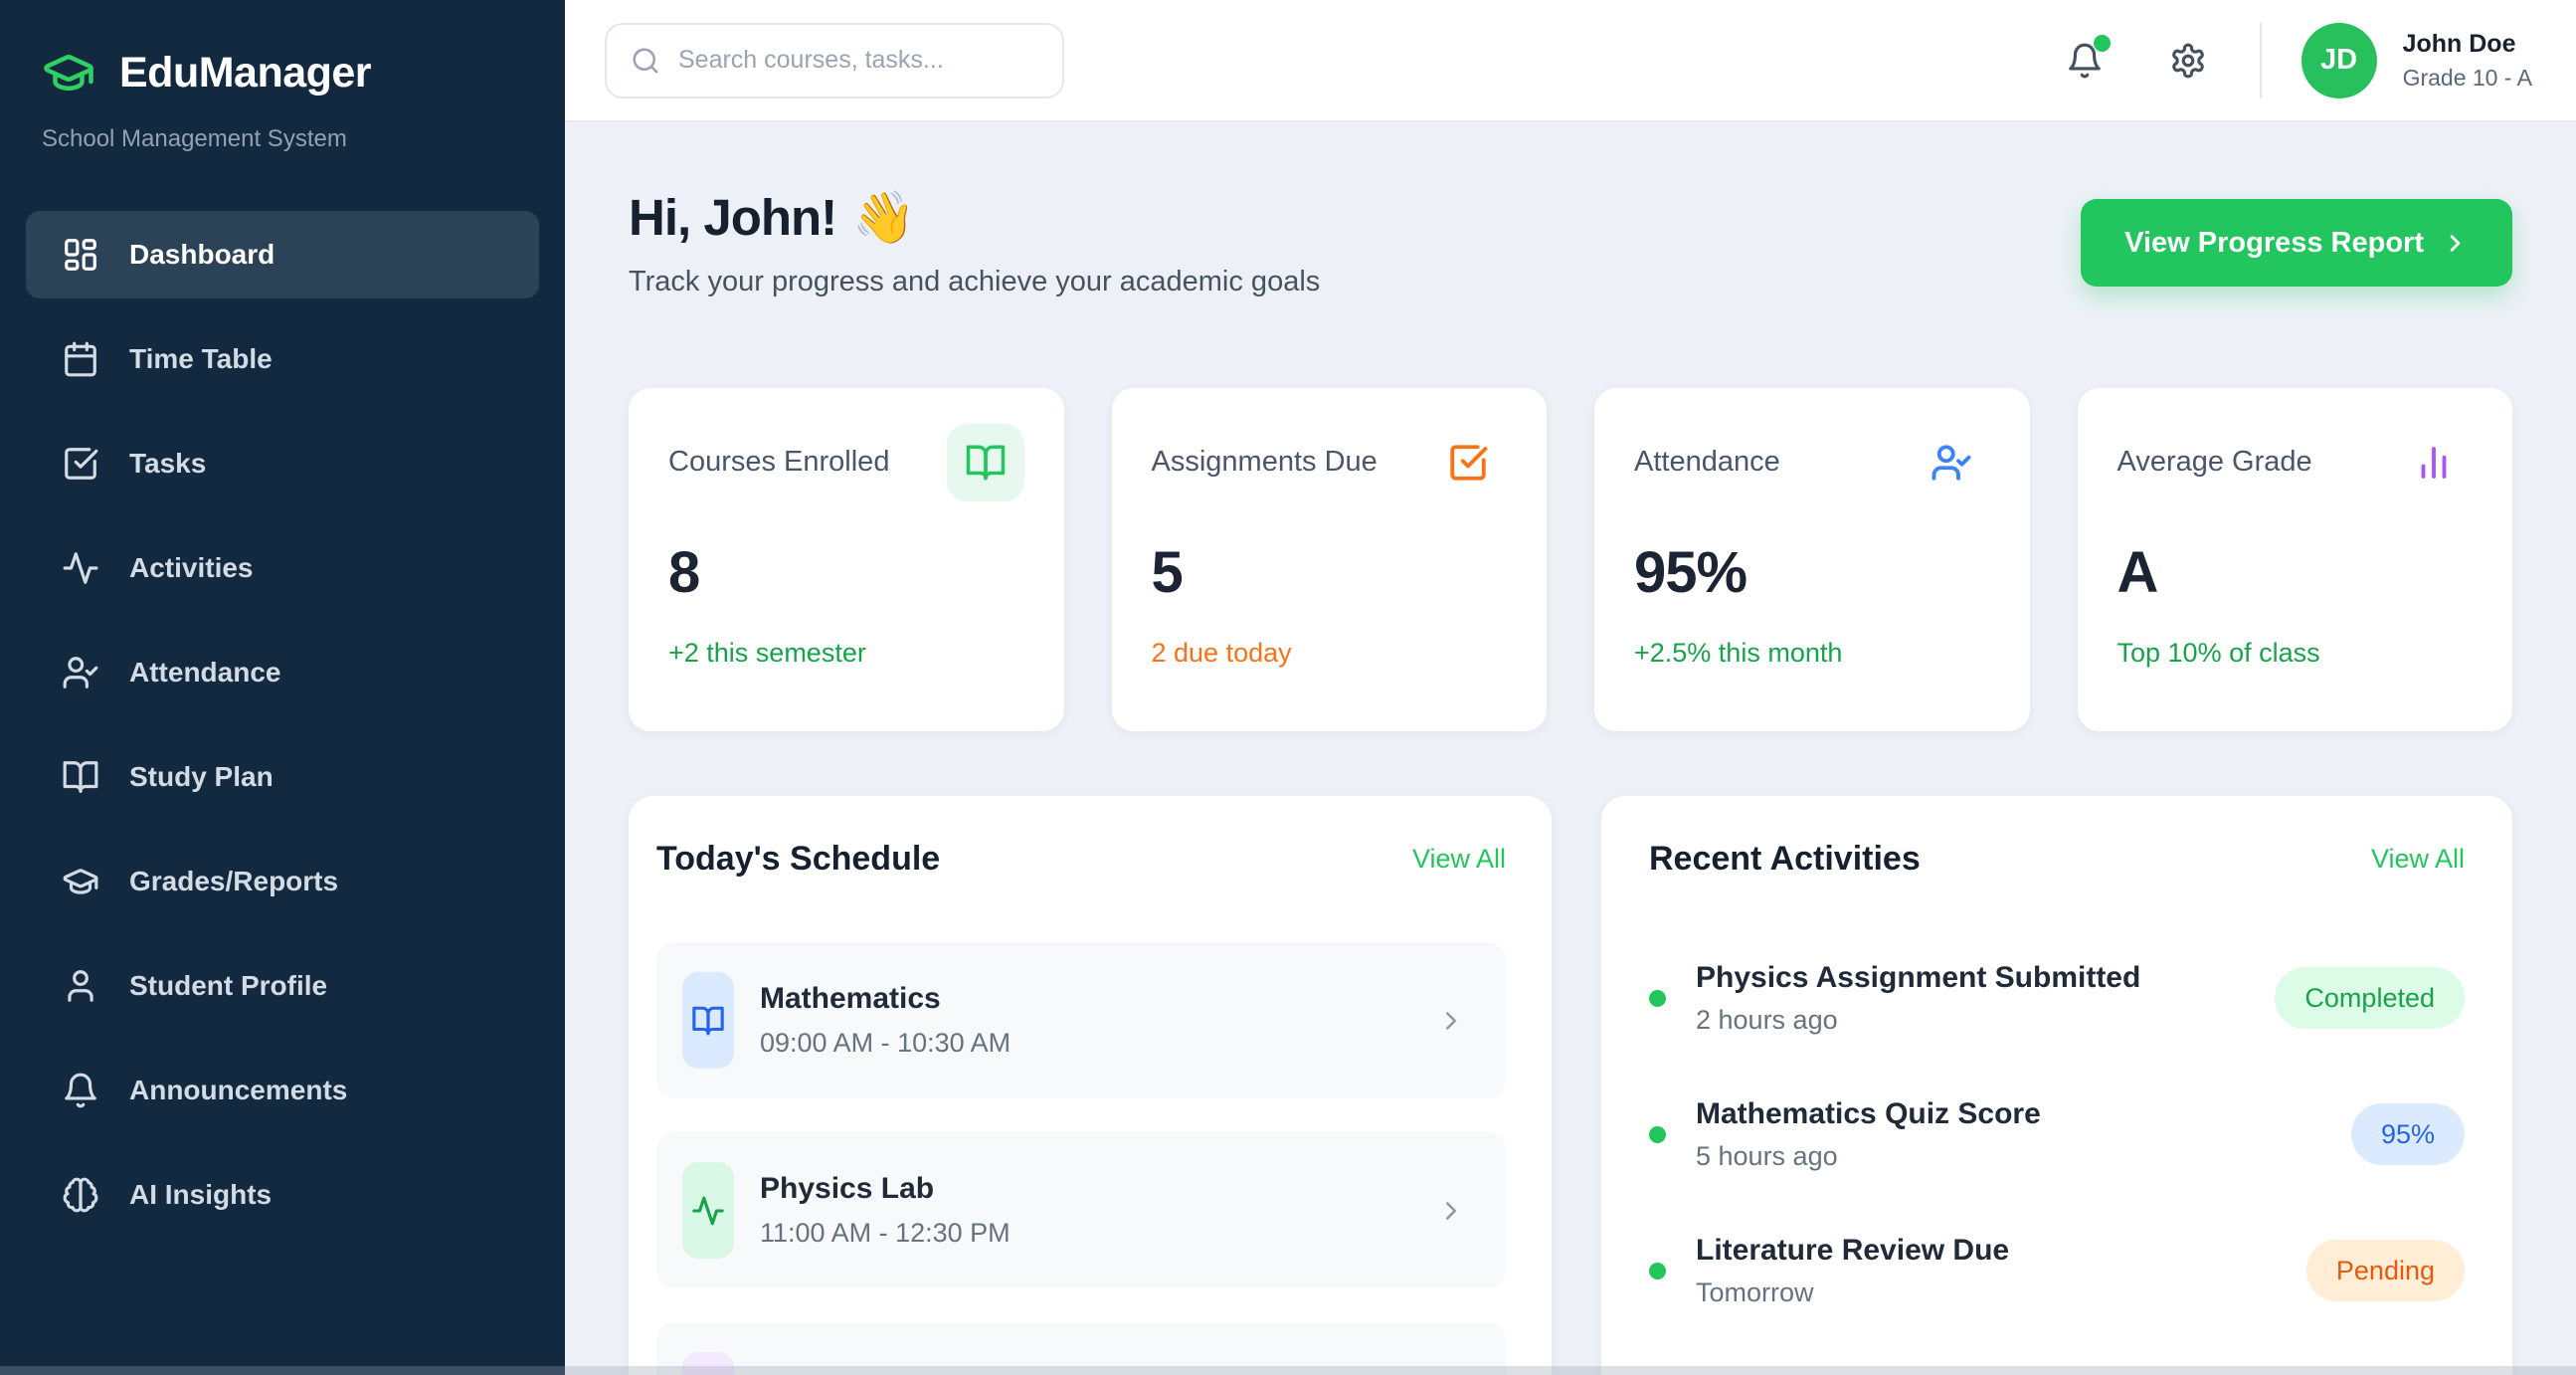 The image size is (2576, 1375). I want to click on settings-button, so click(2188, 61).